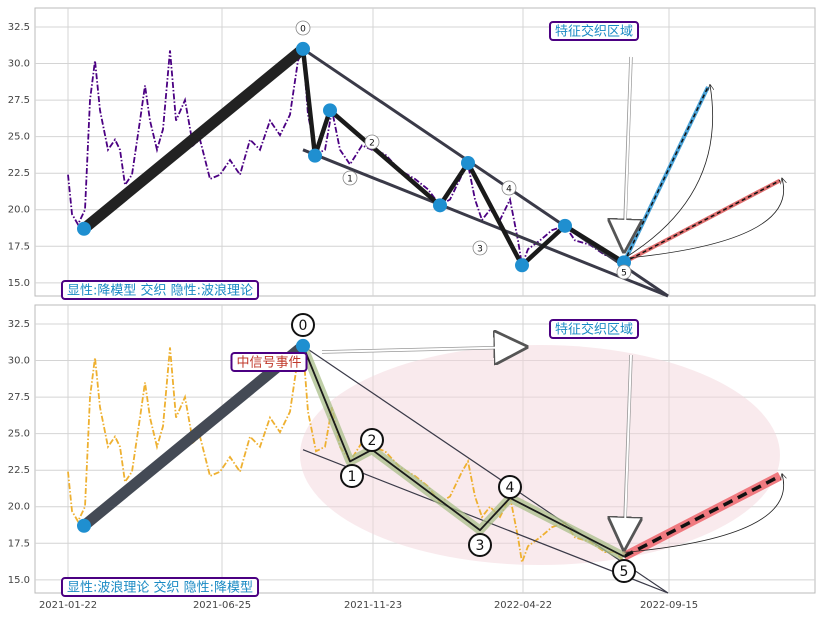 The height and width of the screenshot is (617, 822). I want to click on annotation: 中信号事件, so click(268, 363).